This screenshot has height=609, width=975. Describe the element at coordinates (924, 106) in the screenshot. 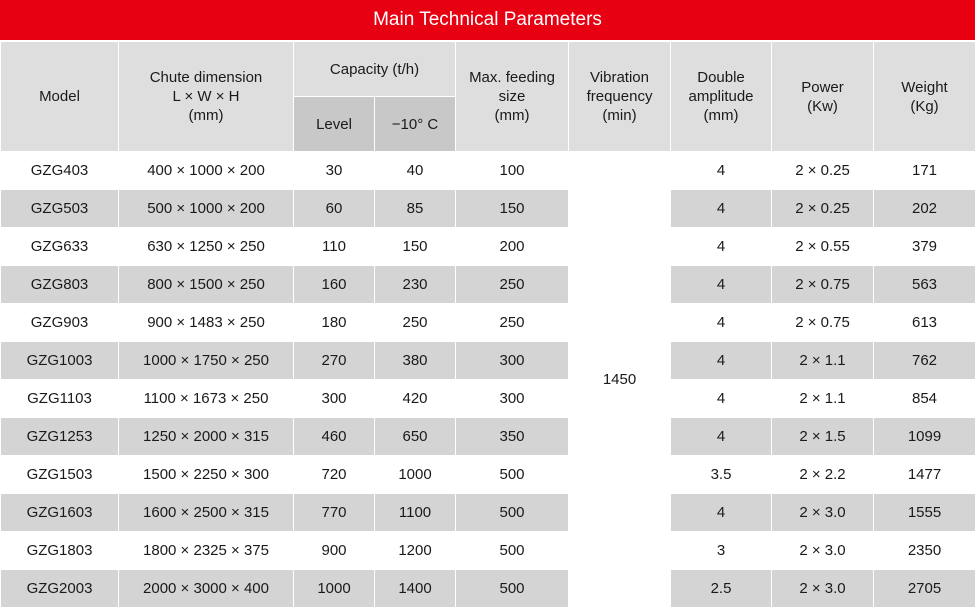

I see `header-weight-line2: (Kg)` at that location.